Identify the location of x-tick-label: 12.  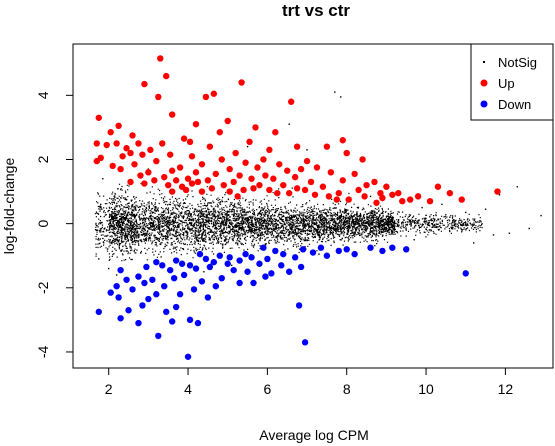
(506, 389).